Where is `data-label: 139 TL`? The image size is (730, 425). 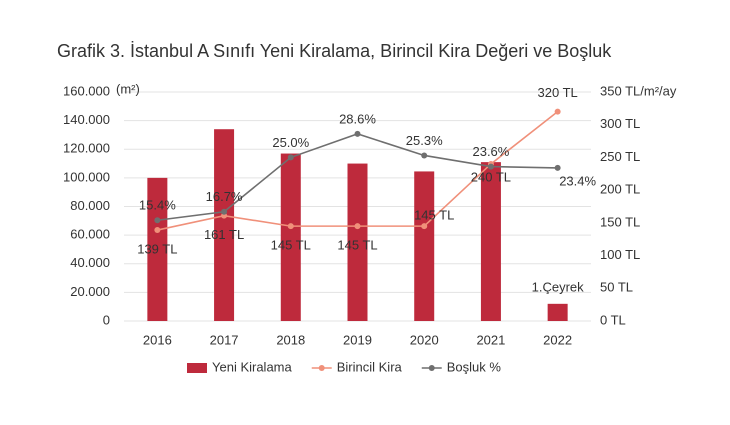
data-label: 139 TL is located at coordinates (157, 248).